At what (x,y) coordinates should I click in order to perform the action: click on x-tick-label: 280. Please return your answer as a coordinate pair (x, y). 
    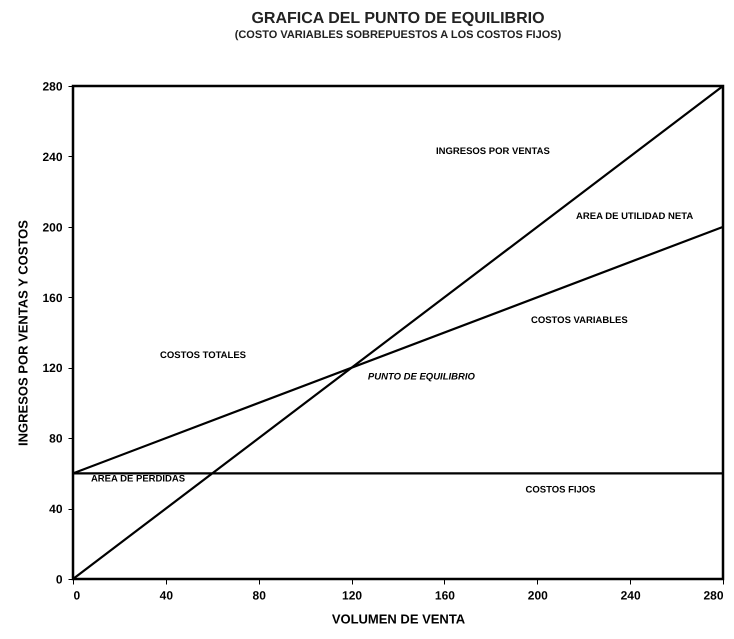
    Looking at the image, I should click on (713, 595).